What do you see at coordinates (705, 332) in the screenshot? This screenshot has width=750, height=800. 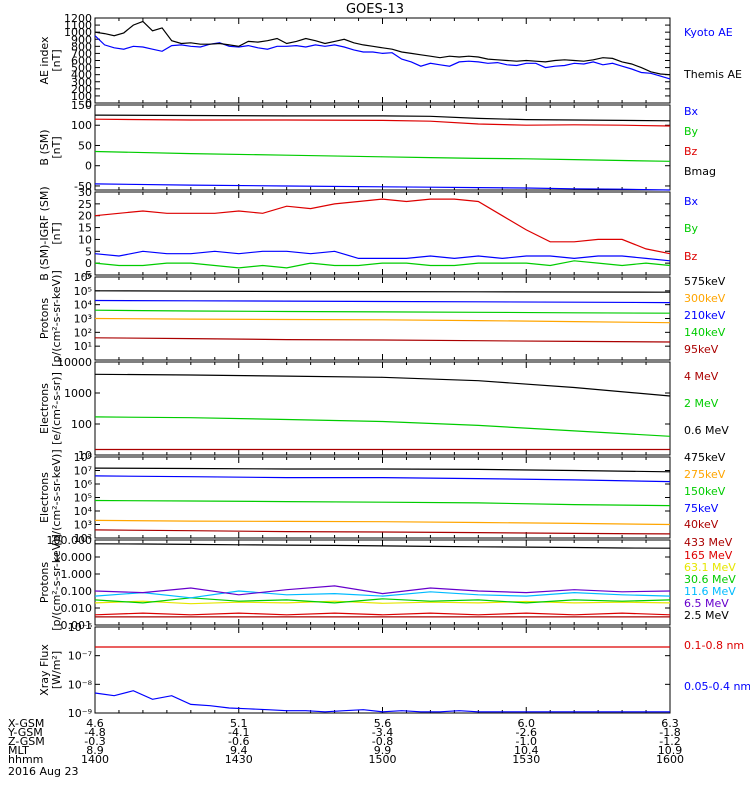 I see `legend-label: 140keV` at bounding box center [705, 332].